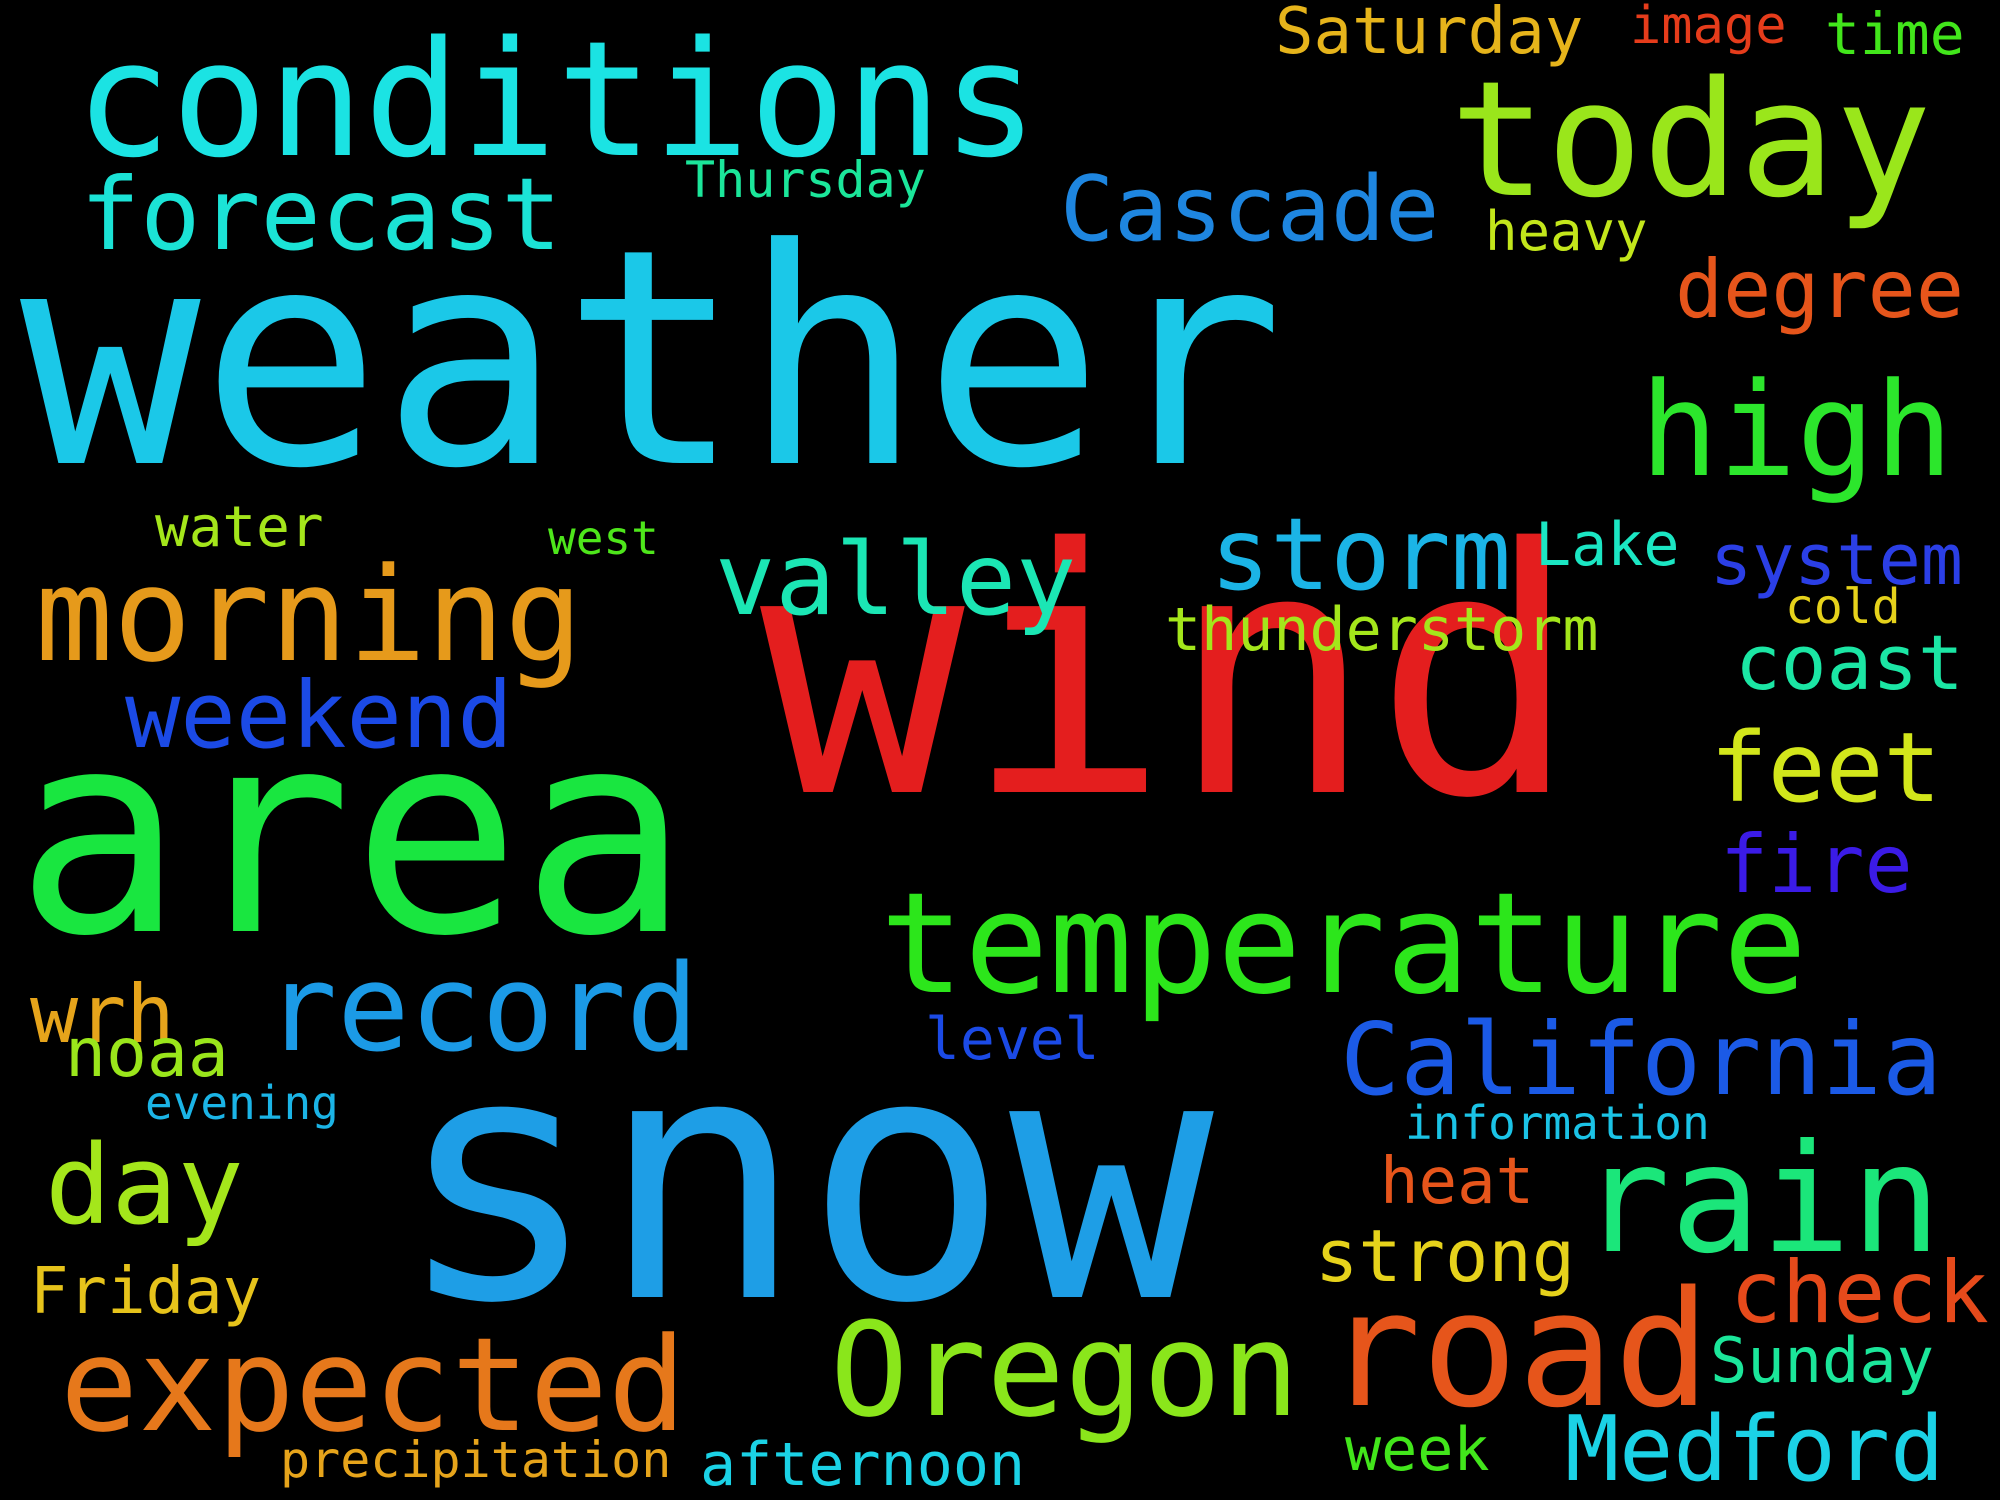 This screenshot has height=1500, width=2000. What do you see at coordinates (146, 1292) in the screenshot?
I see `word-friday: Friday` at bounding box center [146, 1292].